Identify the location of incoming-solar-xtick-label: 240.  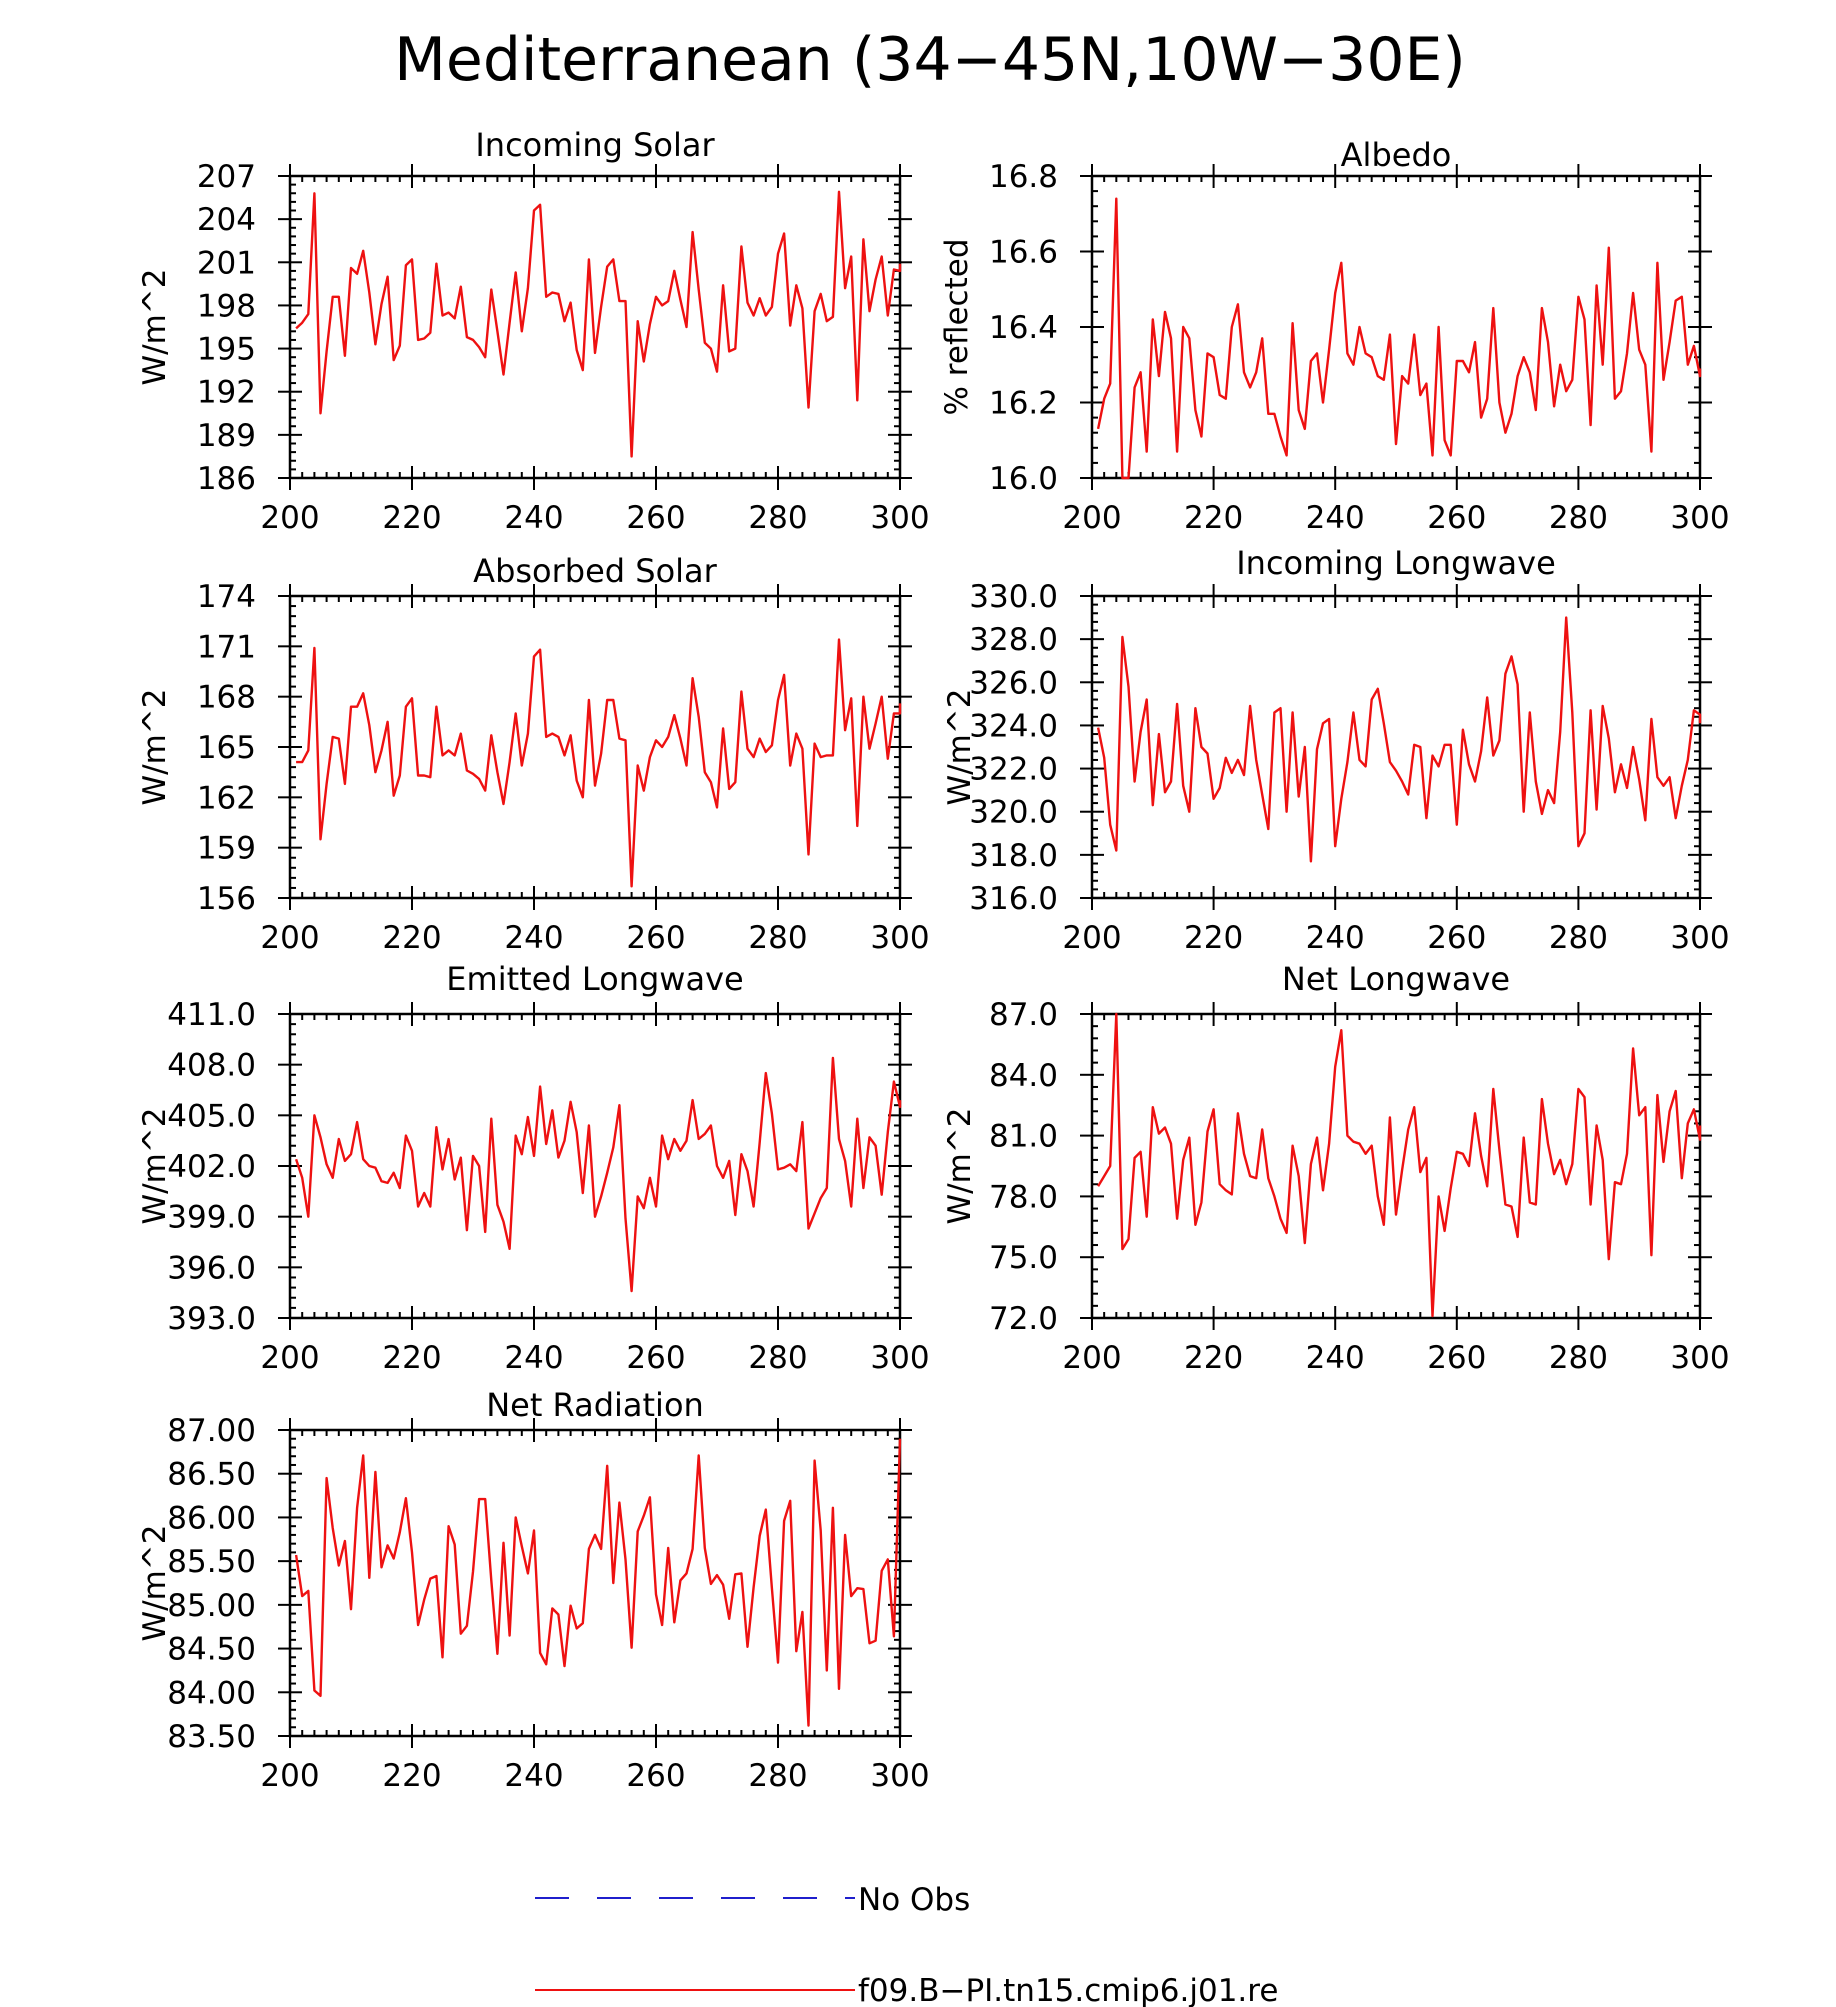
(533, 518).